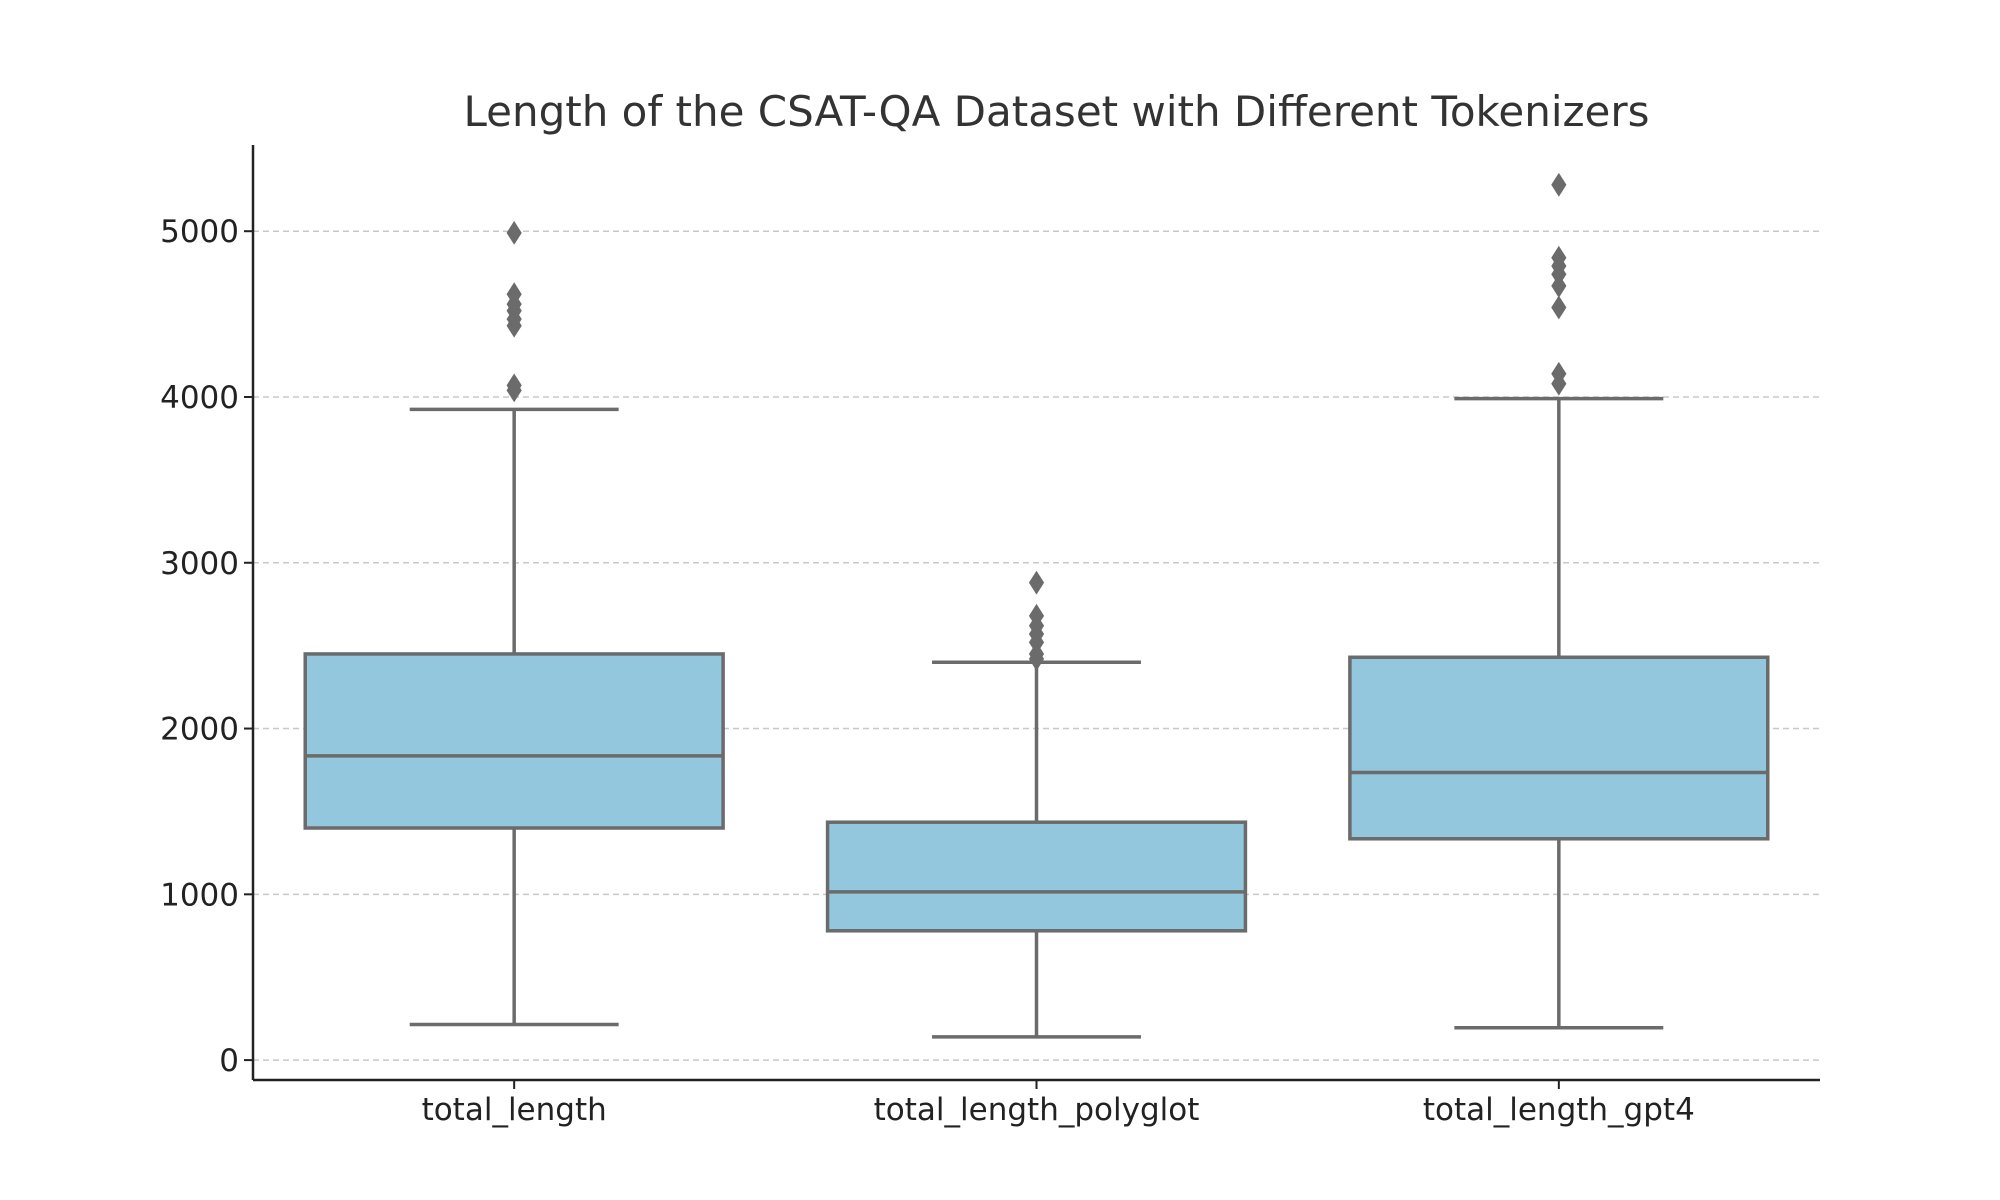  Describe the element at coordinates (199, 232) in the screenshot. I see `y-tick-label: 5000` at that location.